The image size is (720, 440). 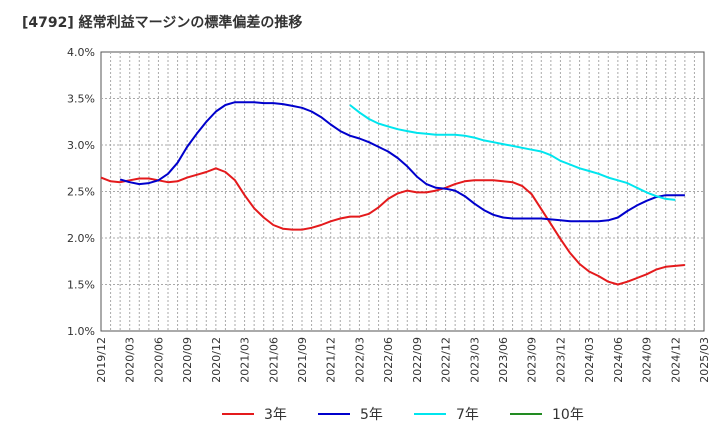 I want to click on x-tick-label: 2019/12, so click(x=101, y=360).